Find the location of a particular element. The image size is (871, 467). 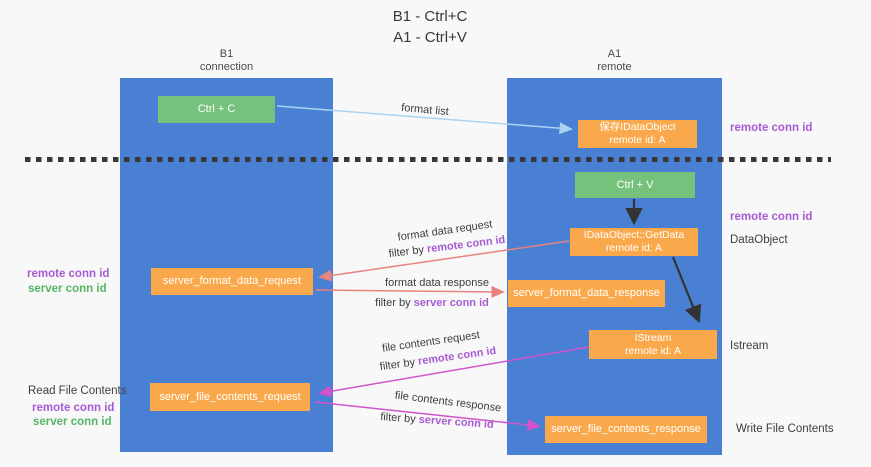

dashed-separator is located at coordinates (428, 159).